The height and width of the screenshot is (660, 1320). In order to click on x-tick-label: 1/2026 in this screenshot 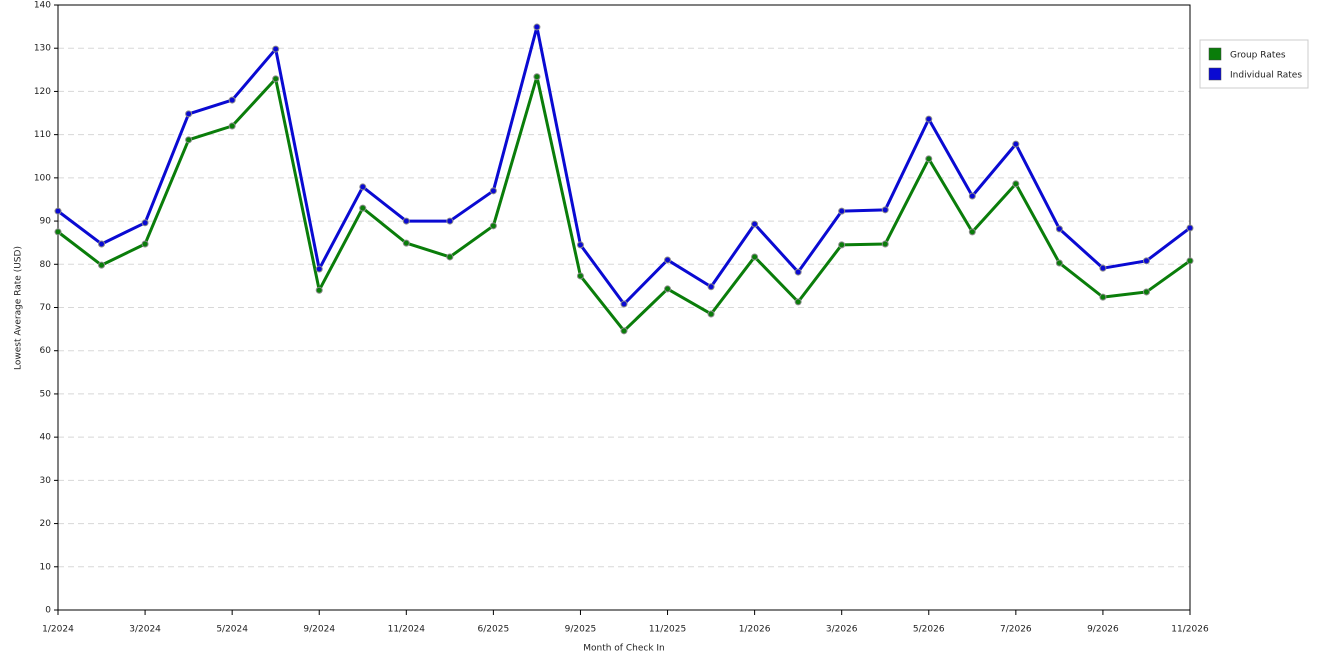, I will do `click(755, 630)`.